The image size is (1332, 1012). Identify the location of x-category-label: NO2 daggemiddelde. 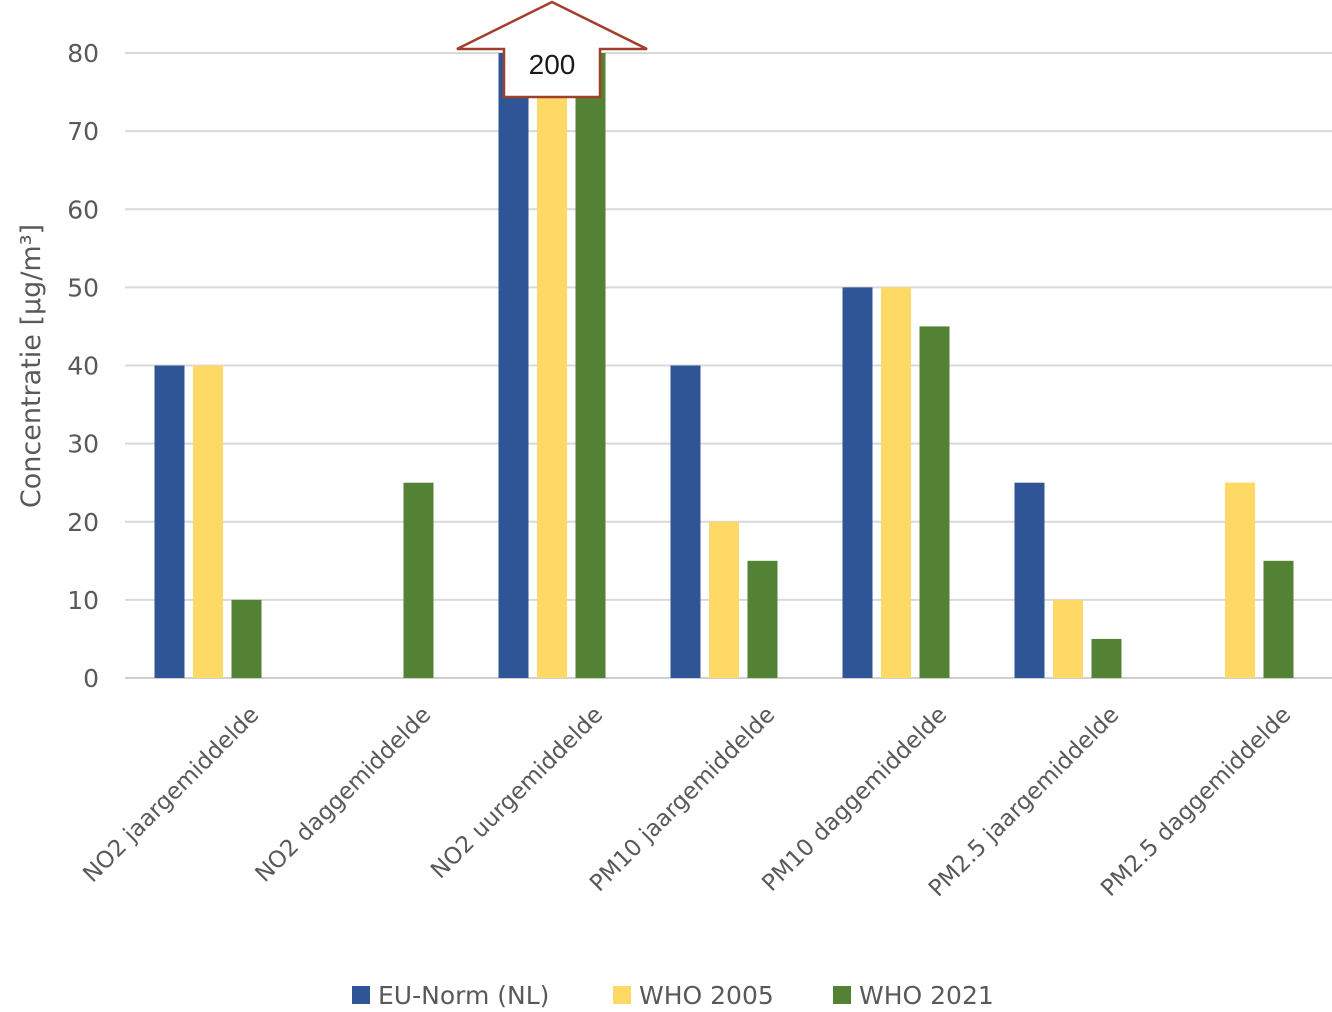
(344, 795).